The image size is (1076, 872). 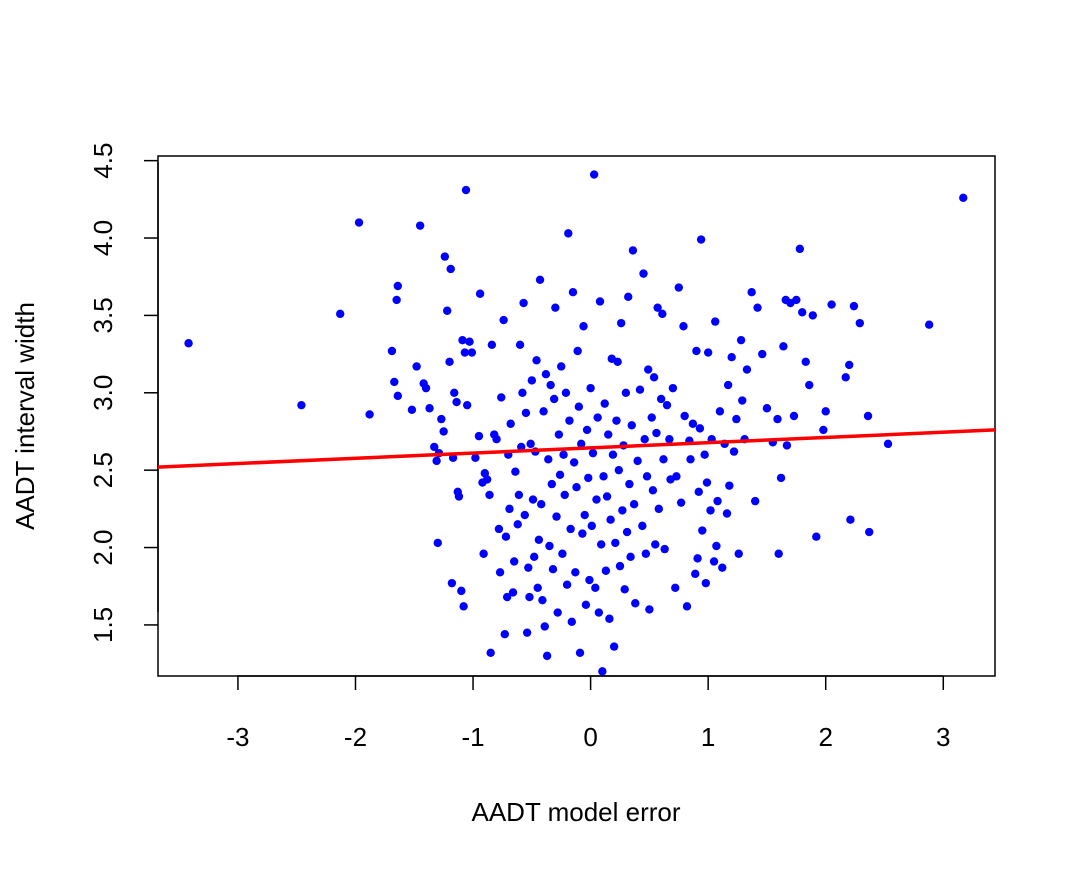 I want to click on y-ticks: 1.5 2.0 2.5 3.0 3.5 4.0 4.5, so click(x=123, y=393).